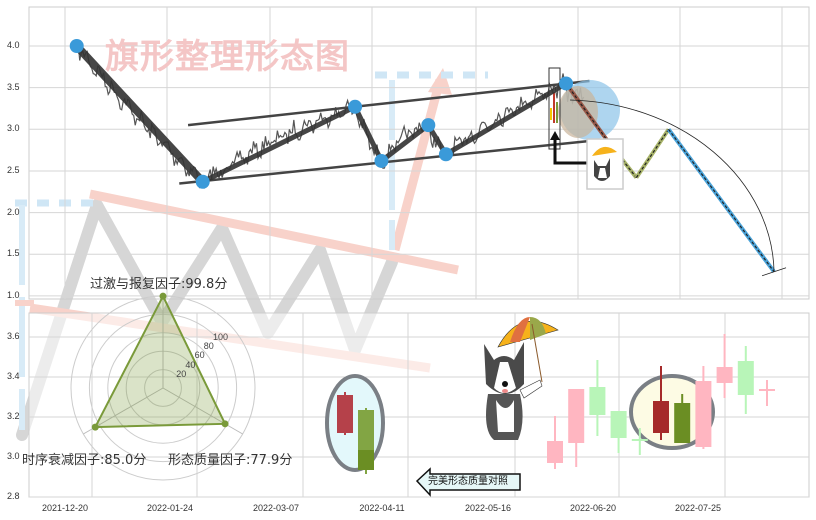 The image size is (816, 520). What do you see at coordinates (13, 456) in the screenshot?
I see `bottom-y-tick-label: 3.0` at bounding box center [13, 456].